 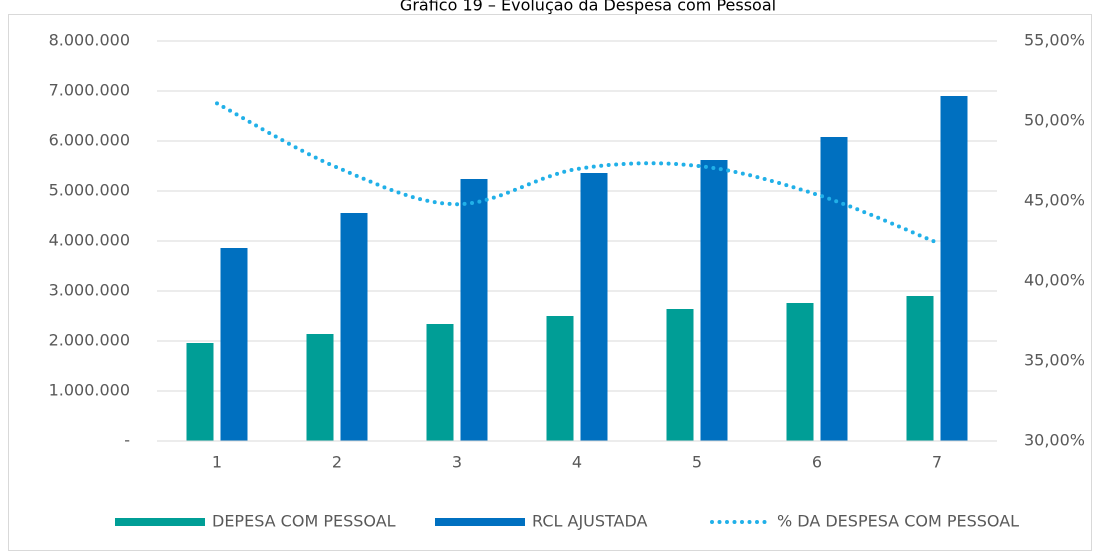 I want to click on y2-tick-label: 55,00%, so click(x=1054, y=40).